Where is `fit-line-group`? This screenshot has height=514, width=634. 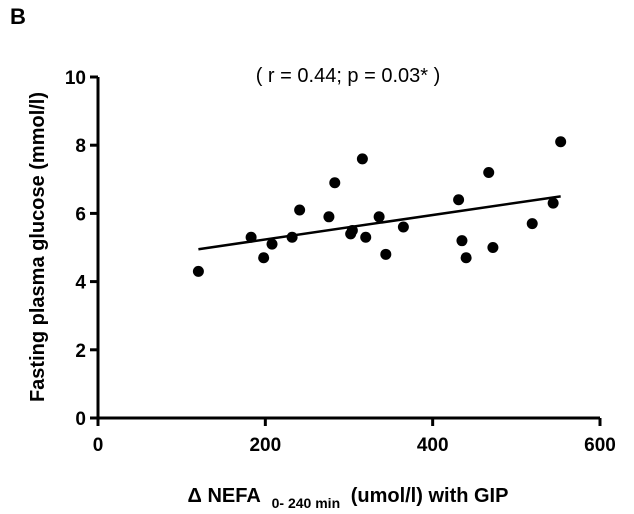 fit-line-group is located at coordinates (379, 223).